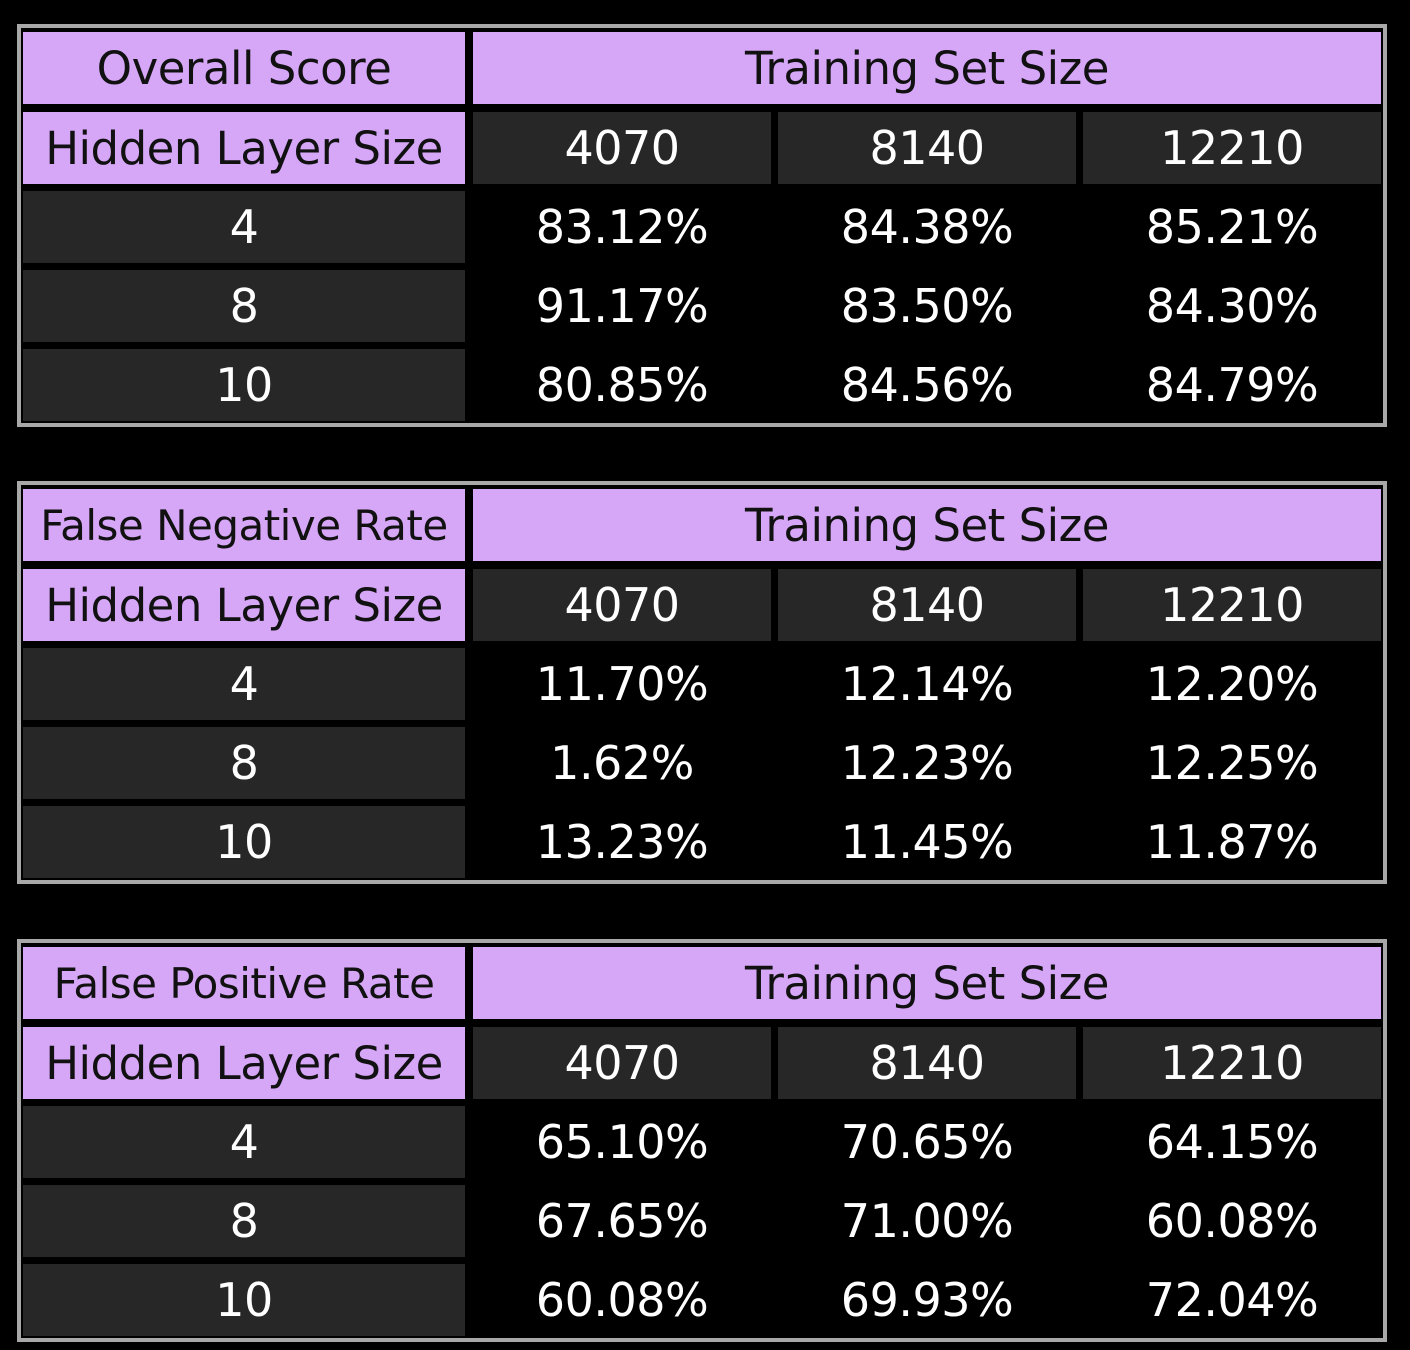  Describe the element at coordinates (622, 763) in the screenshot. I see `data-cell: 1.62%` at that location.